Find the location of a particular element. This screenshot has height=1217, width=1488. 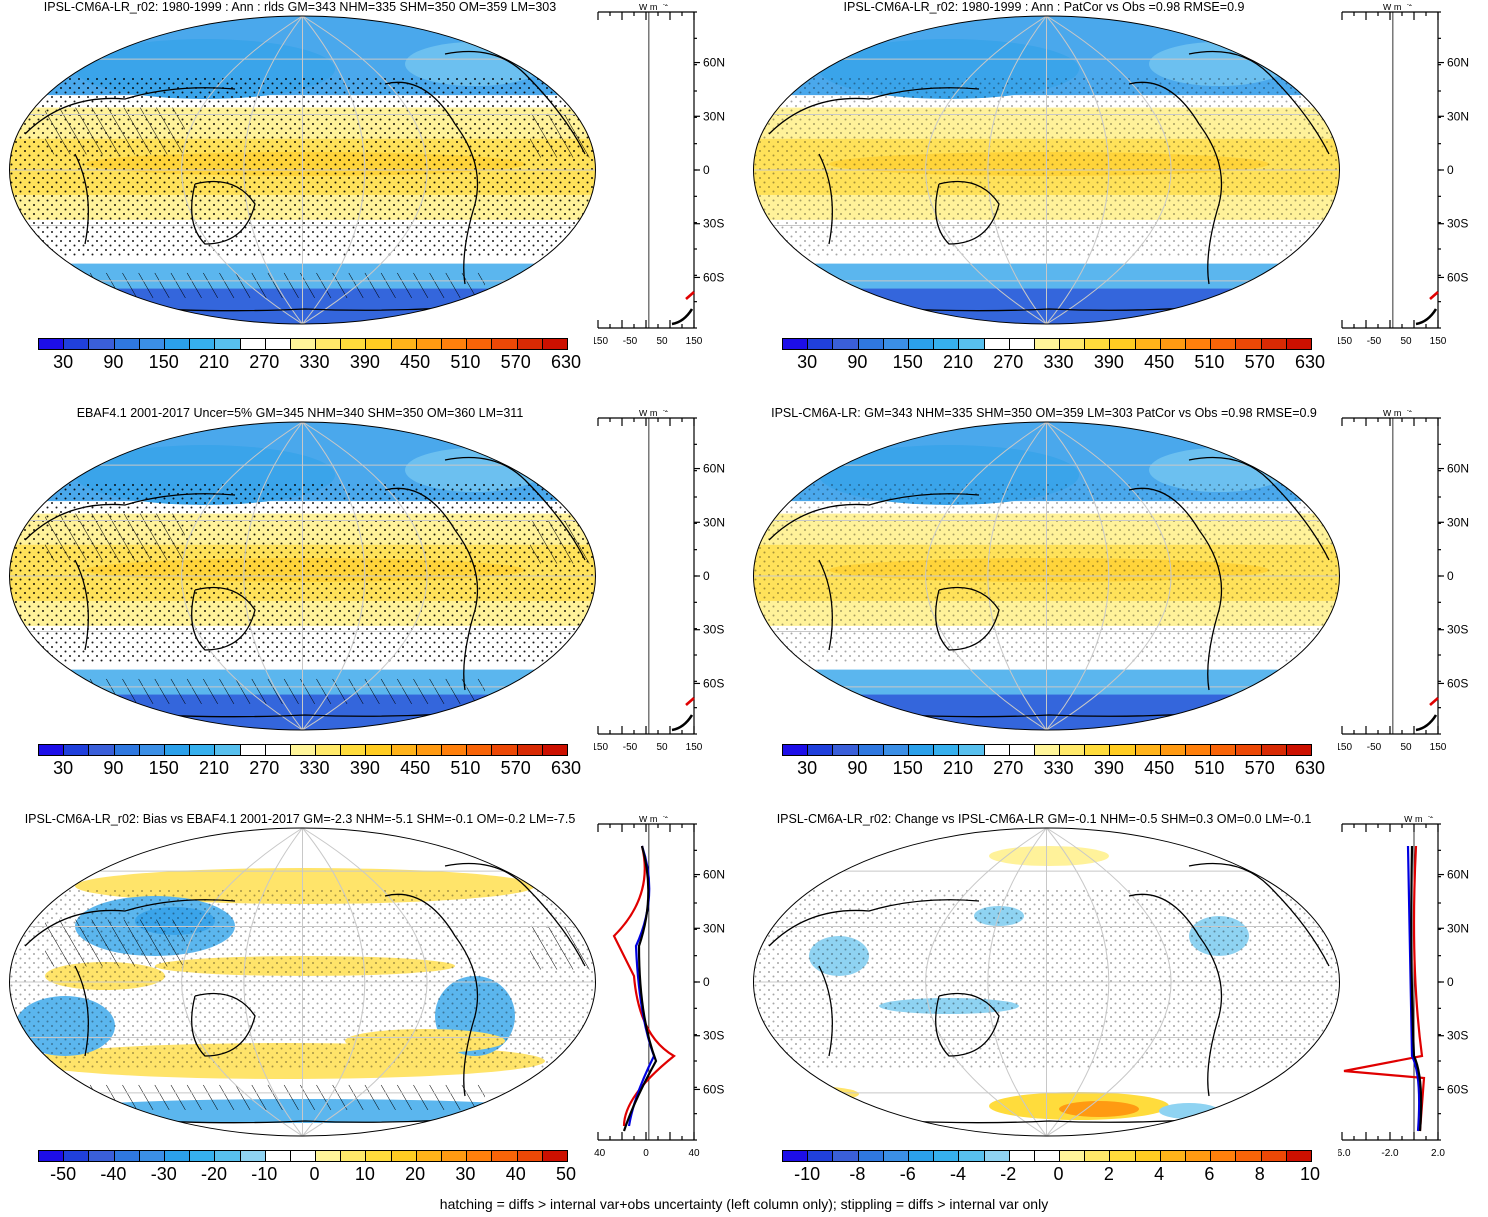

zonal-mean-profile: 60N 30N 0 30S 60S W m -2 -40 0 40 is located at coordinates (659, 987).